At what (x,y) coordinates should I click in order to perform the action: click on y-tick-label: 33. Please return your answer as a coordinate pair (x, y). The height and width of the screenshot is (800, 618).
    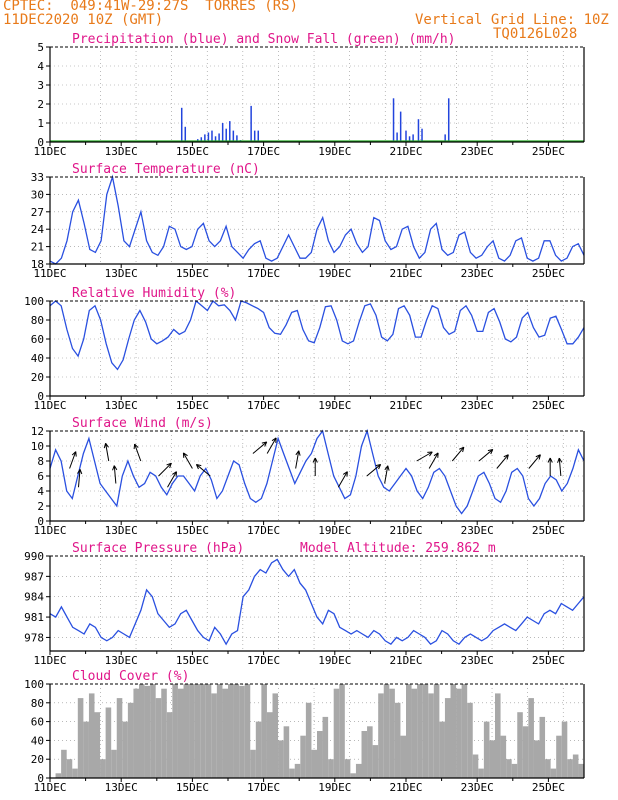
    Looking at the image, I should click on (37, 177).